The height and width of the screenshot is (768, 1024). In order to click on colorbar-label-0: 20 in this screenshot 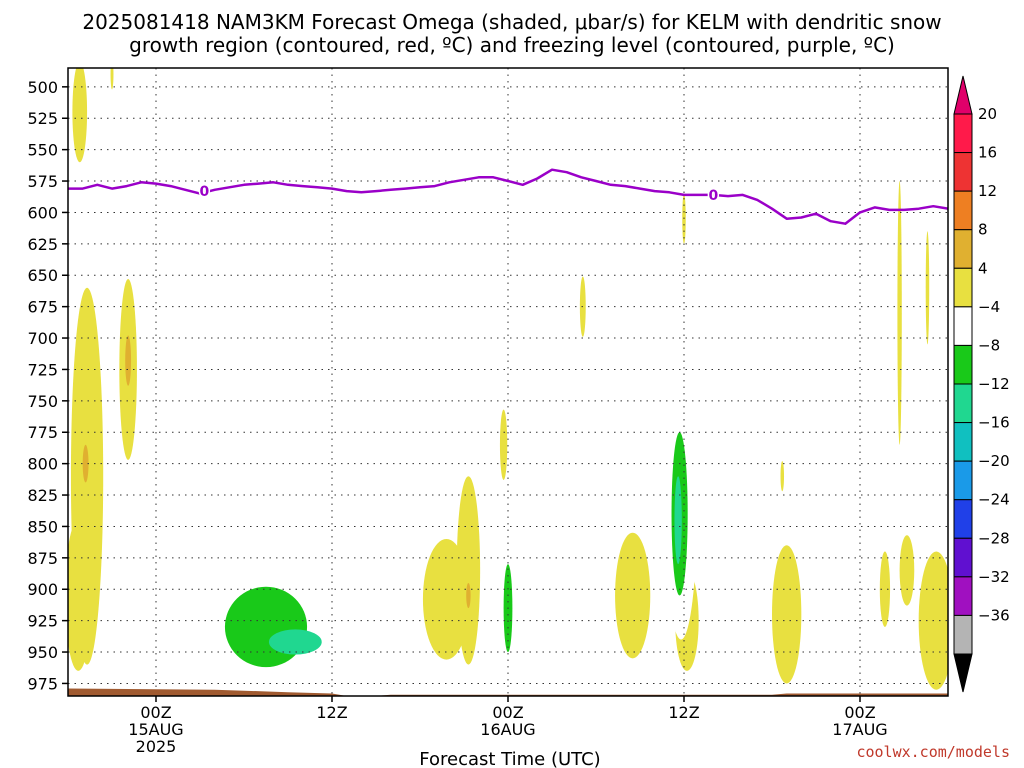, I will do `click(987, 114)`.